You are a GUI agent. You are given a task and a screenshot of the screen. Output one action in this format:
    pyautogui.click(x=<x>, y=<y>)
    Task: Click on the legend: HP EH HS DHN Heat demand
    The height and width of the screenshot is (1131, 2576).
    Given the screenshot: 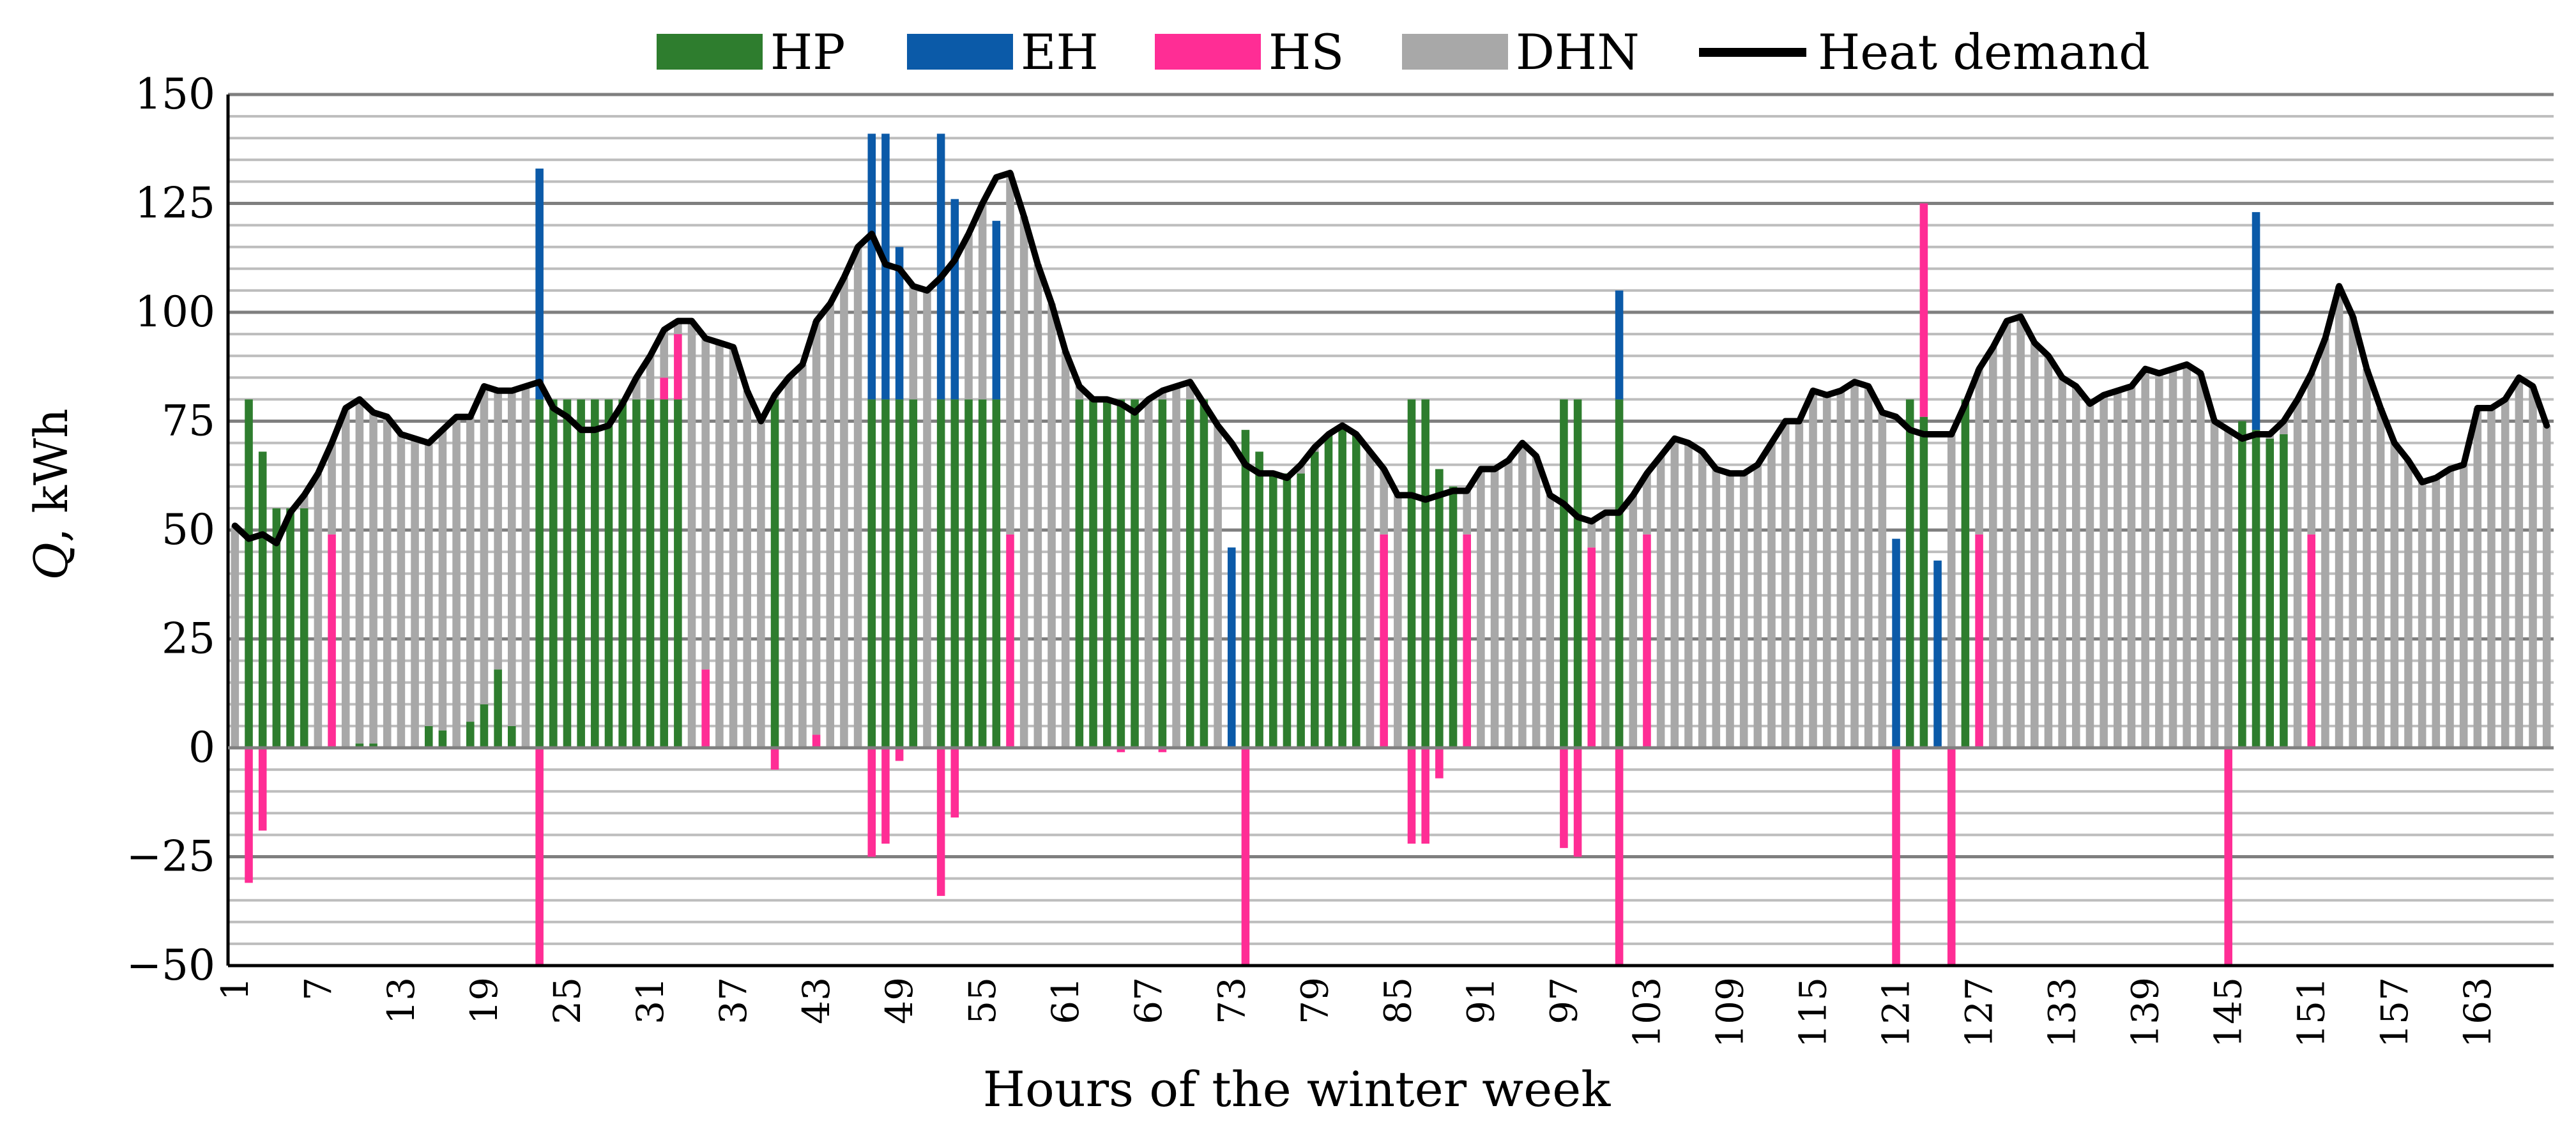 What is the action you would take?
    pyautogui.click(x=1404, y=52)
    